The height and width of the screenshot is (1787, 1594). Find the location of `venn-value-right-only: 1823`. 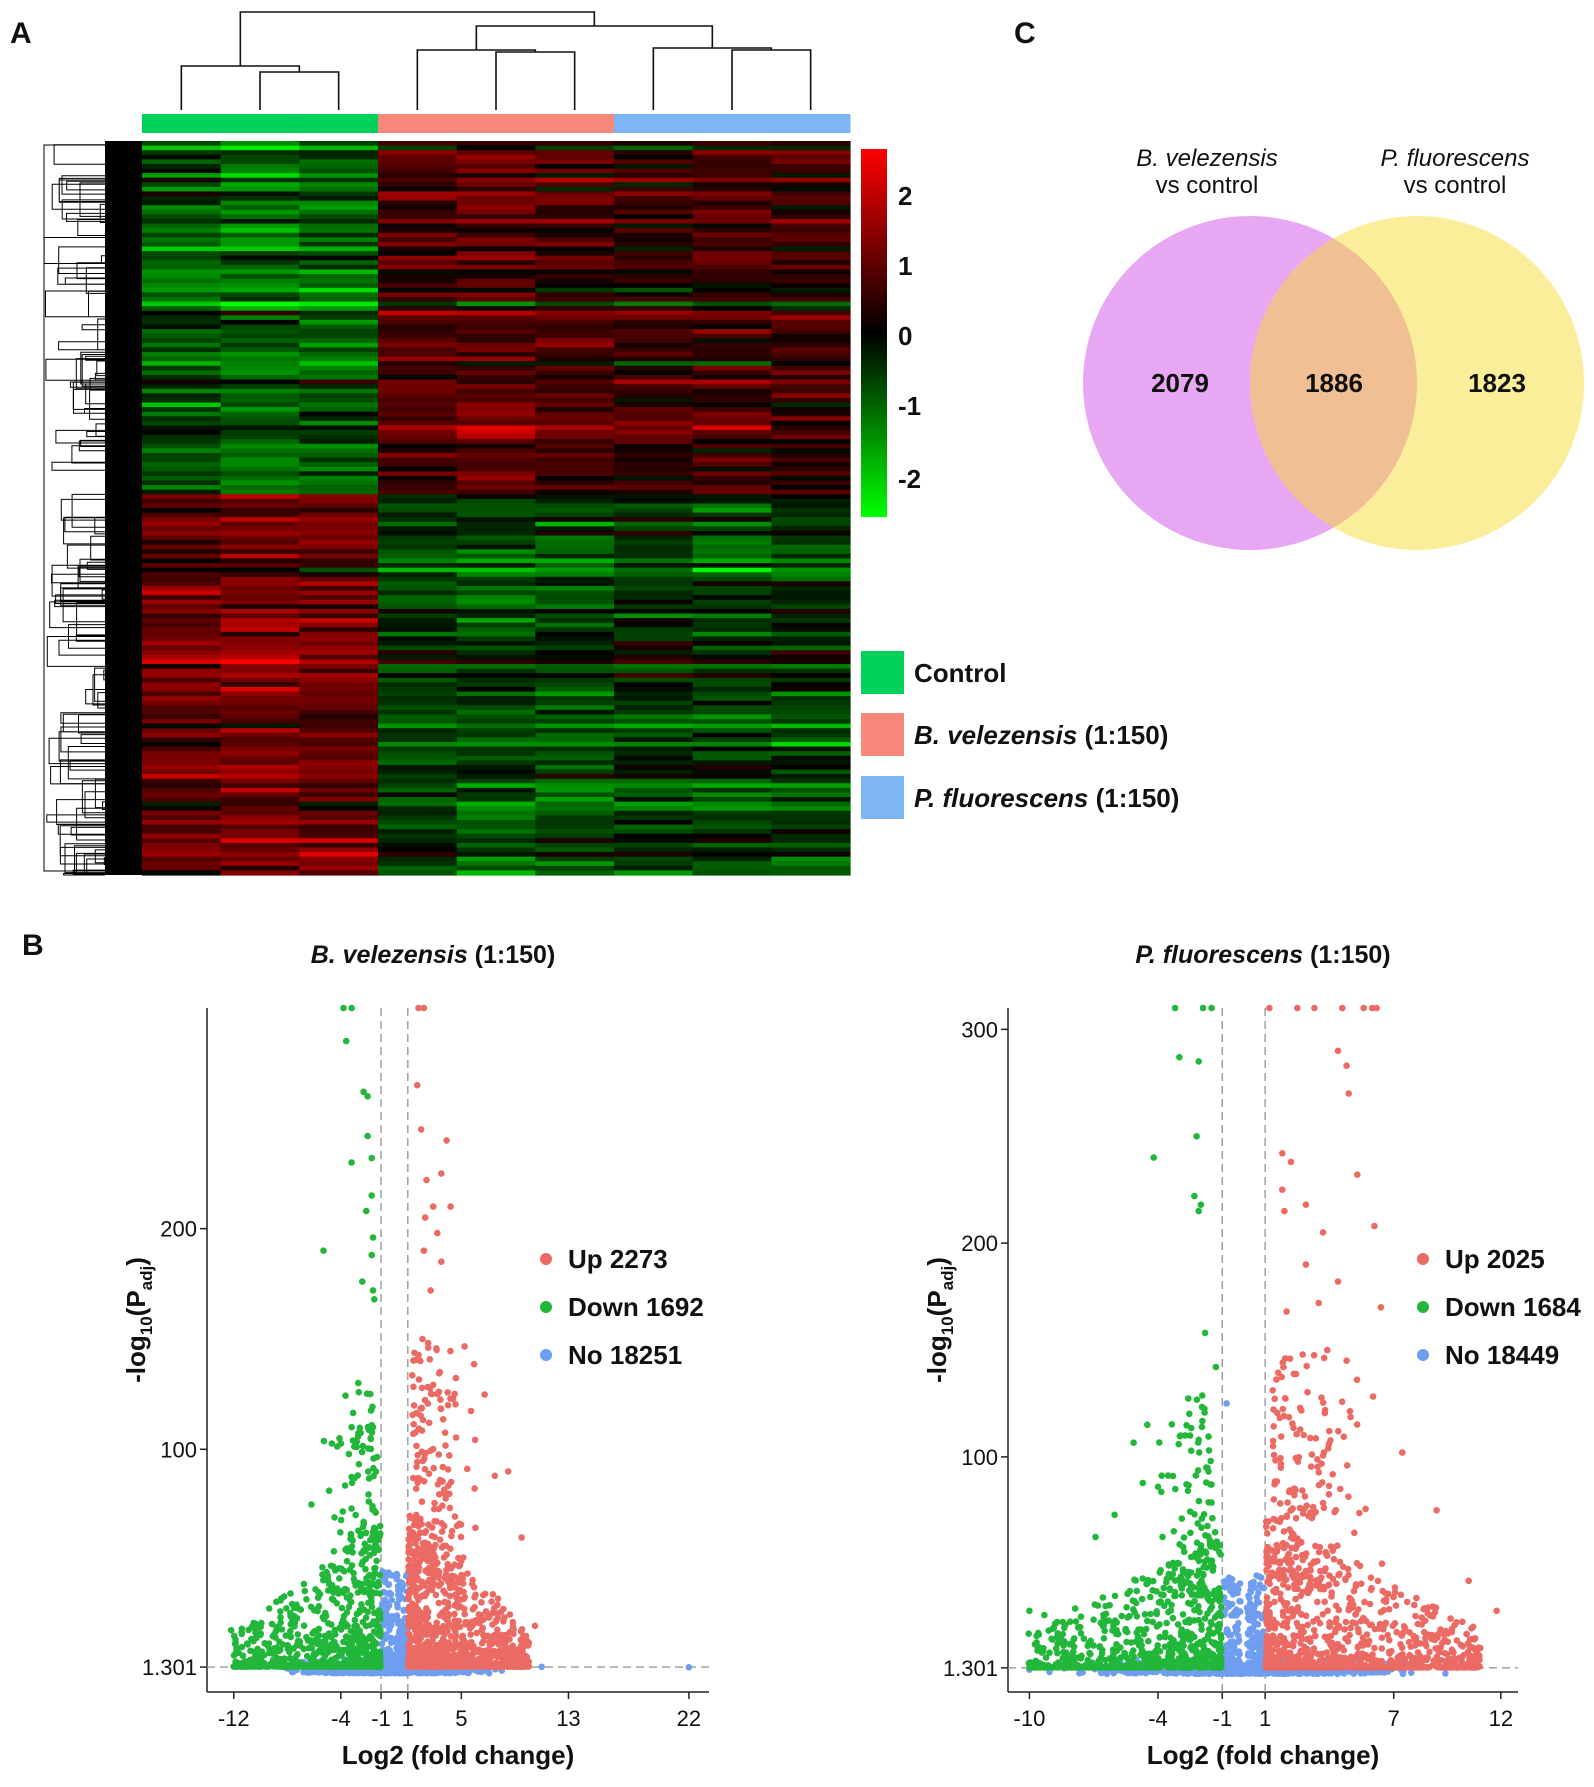

venn-value-right-only: 1823 is located at coordinates (1497, 383).